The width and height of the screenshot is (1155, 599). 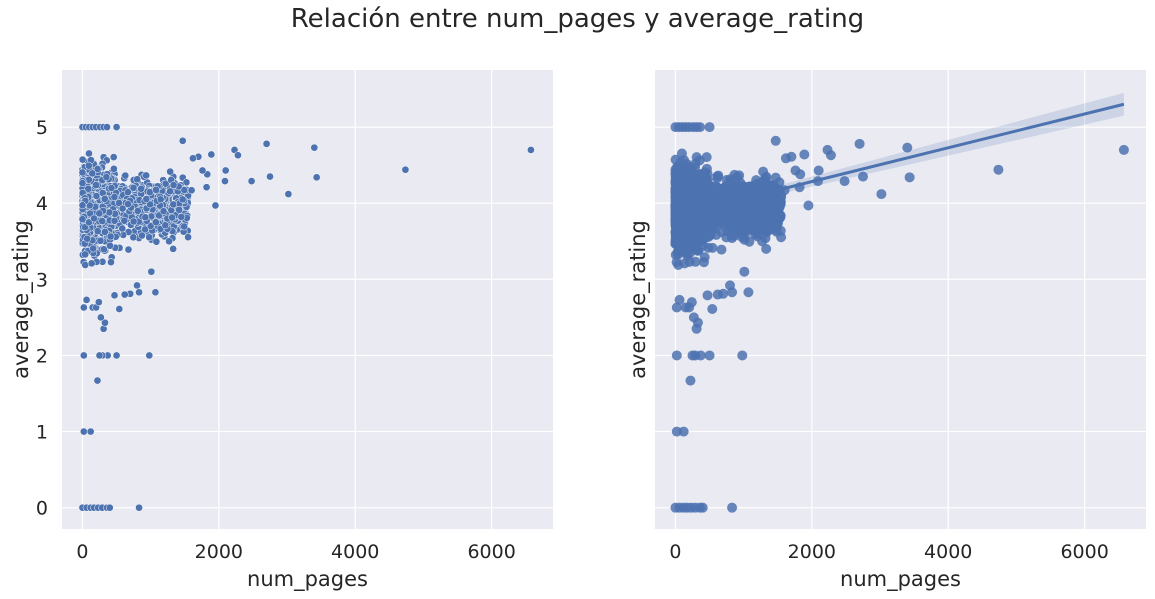 What do you see at coordinates (638, 299) in the screenshot?
I see `y-axis-label: average_rating` at bounding box center [638, 299].